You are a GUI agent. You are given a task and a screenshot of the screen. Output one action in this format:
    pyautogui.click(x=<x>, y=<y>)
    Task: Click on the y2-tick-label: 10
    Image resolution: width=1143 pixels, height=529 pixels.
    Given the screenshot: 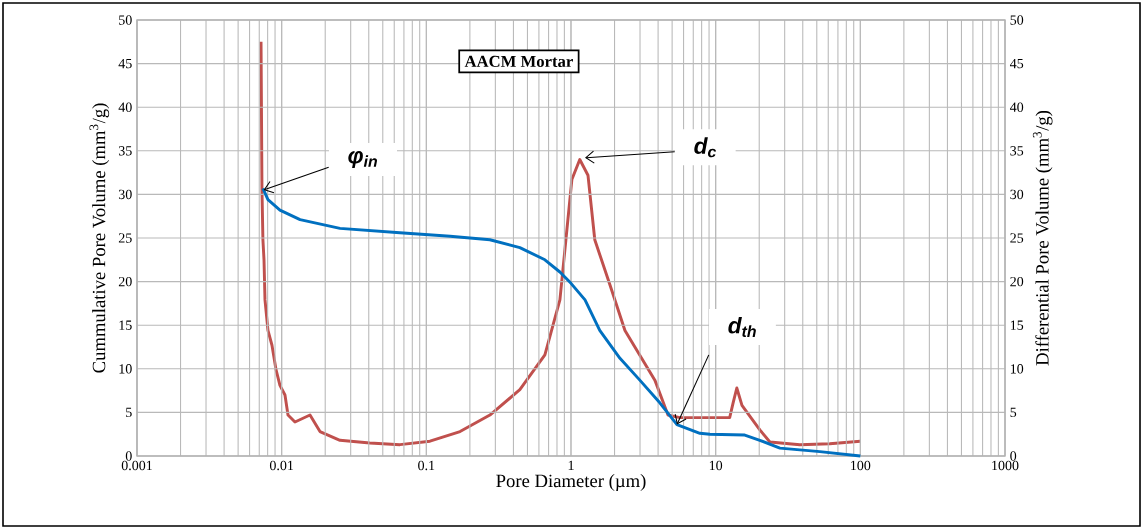 What is the action you would take?
    pyautogui.click(x=1017, y=369)
    